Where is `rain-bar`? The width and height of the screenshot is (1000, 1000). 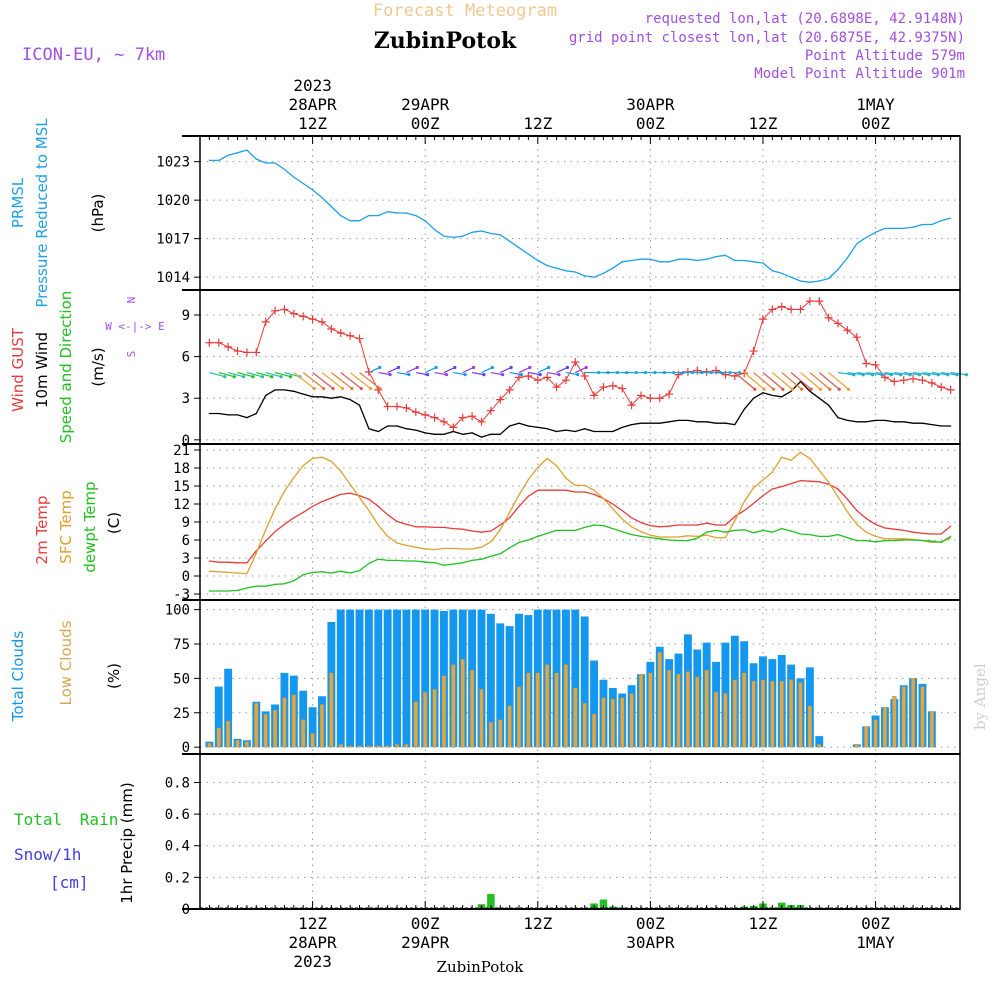 rain-bar is located at coordinates (603, 904).